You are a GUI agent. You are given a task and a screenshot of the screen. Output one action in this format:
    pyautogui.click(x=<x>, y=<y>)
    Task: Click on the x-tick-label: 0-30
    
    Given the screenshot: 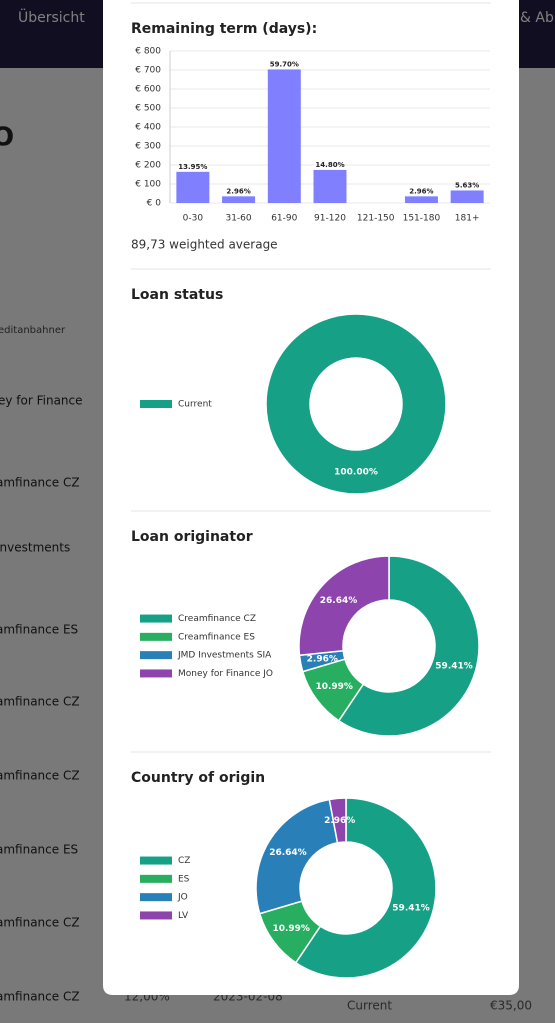 What is the action you would take?
    pyautogui.click(x=193, y=219)
    